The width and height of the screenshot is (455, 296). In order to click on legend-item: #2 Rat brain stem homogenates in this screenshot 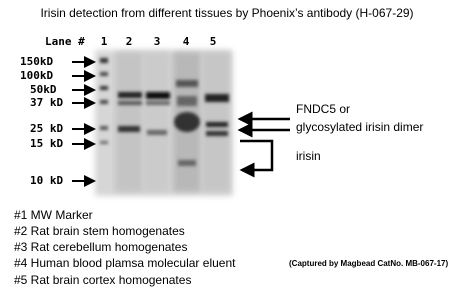, I will do `click(99, 231)`.